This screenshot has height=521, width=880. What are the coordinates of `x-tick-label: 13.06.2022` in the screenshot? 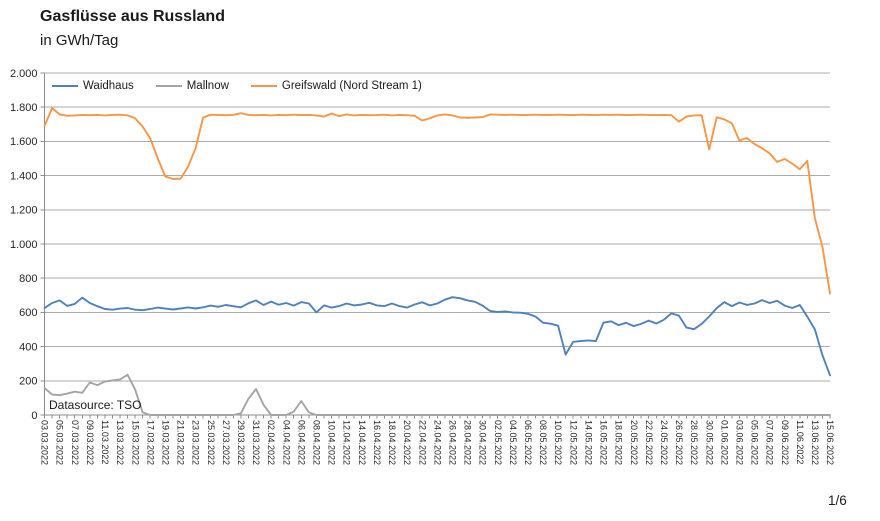 It's located at (815, 442).